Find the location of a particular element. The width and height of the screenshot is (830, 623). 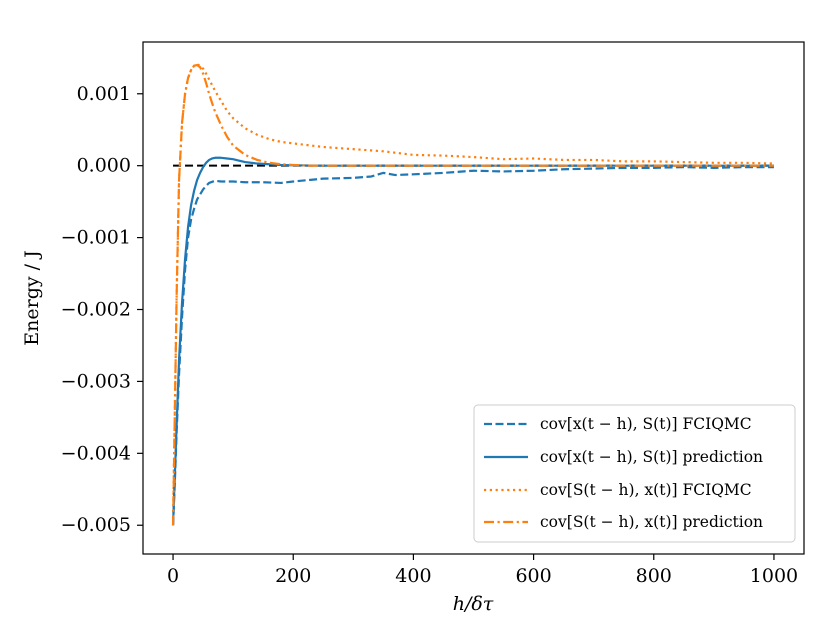

y-axis: 0.001 0.000 −0.001 −0.002 −0.003 −0.004 −0.005 is located at coordinates (102, 309).